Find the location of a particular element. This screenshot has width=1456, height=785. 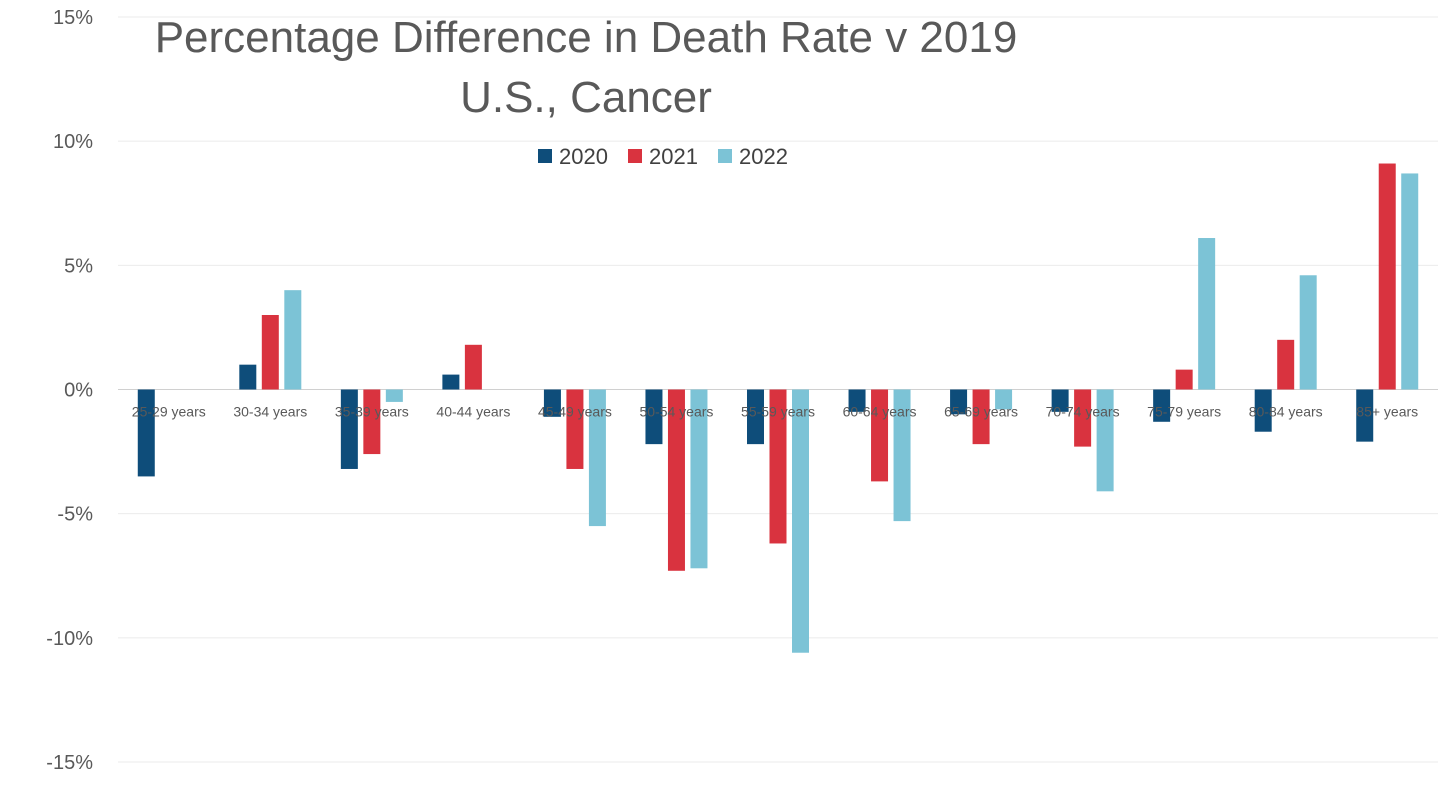

legend-swatch-2021 is located at coordinates (635, 156).